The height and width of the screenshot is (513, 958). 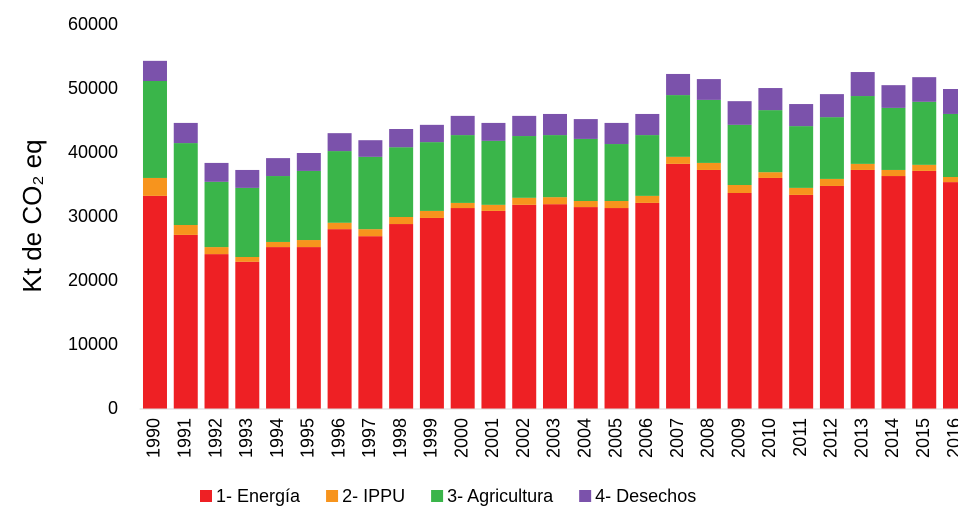 What do you see at coordinates (154, 438) in the screenshot?
I see `x-tick-label: 1990` at bounding box center [154, 438].